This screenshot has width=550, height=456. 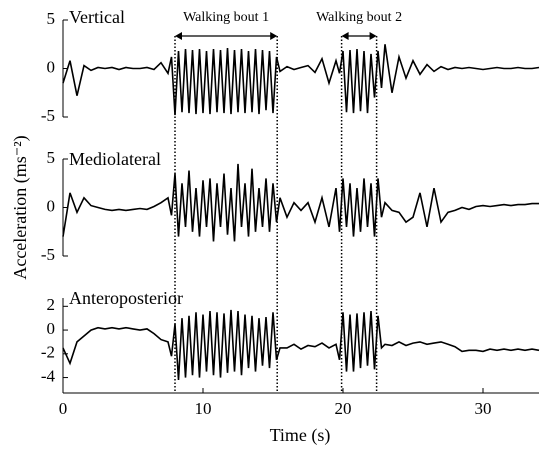 What do you see at coordinates (115, 159) in the screenshot?
I see `panel-title: Mediolateral` at bounding box center [115, 159].